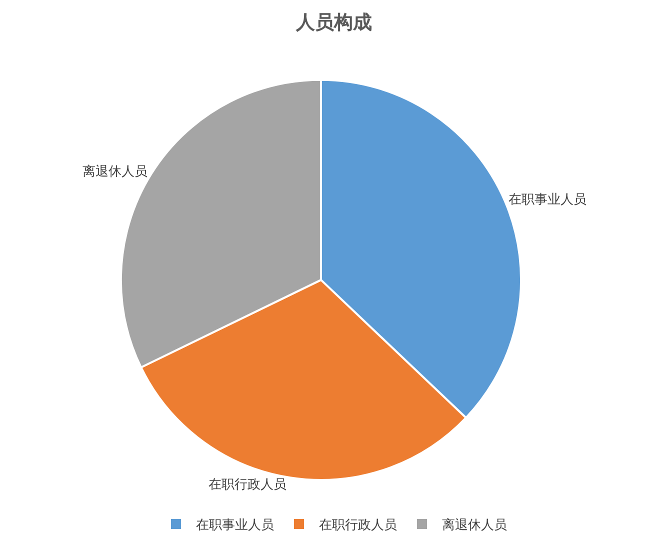  Describe the element at coordinates (247, 484) in the screenshot. I see `slice-label: 在职行政人员` at that location.